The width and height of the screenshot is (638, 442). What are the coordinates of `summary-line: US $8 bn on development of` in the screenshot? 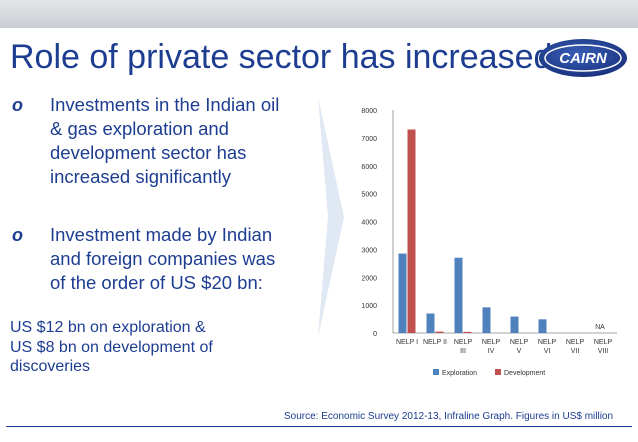 It's located at (111, 347).